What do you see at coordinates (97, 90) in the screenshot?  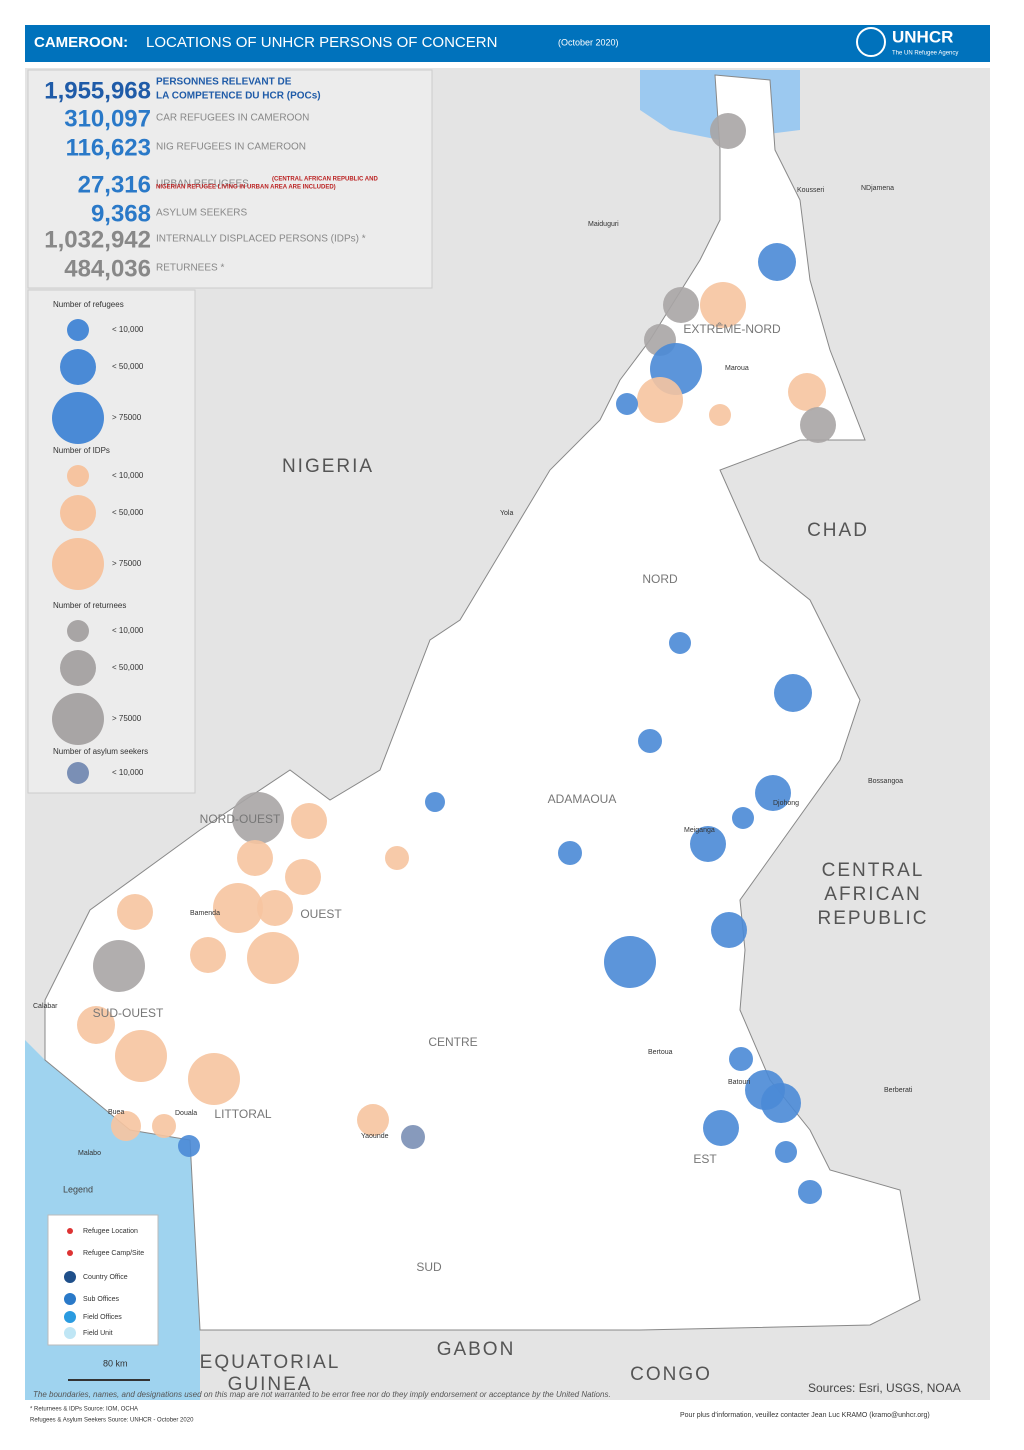 I see `stat-value: 1,955,968` at bounding box center [97, 90].